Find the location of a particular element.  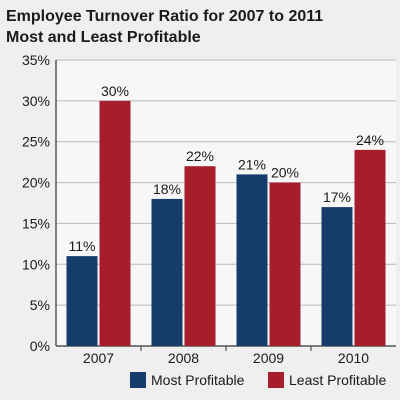

chart-title: Employee Turnover Ratio for 2007 to 2011 is located at coordinates (165, 16).